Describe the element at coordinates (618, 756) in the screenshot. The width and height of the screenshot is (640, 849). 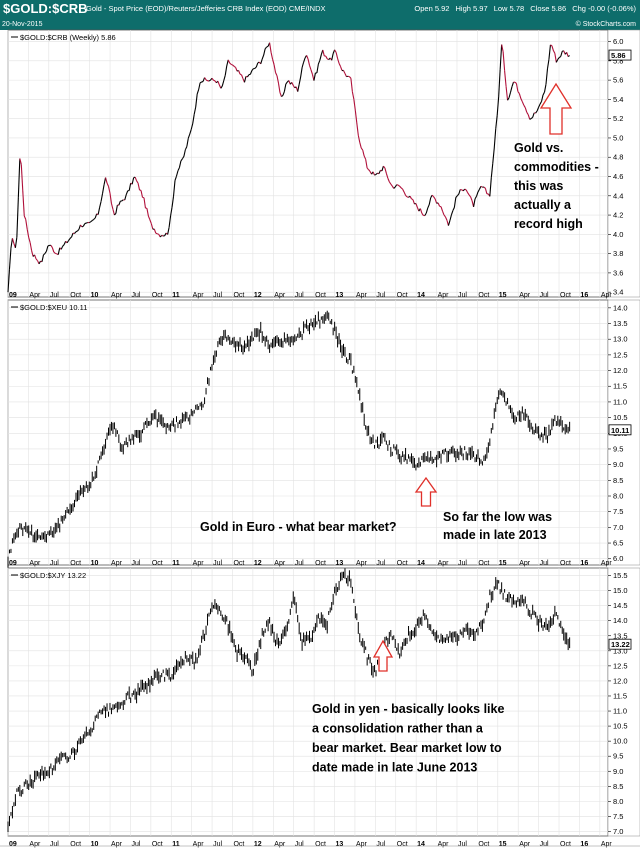
I see `y-tick-label: 9.5` at that location.